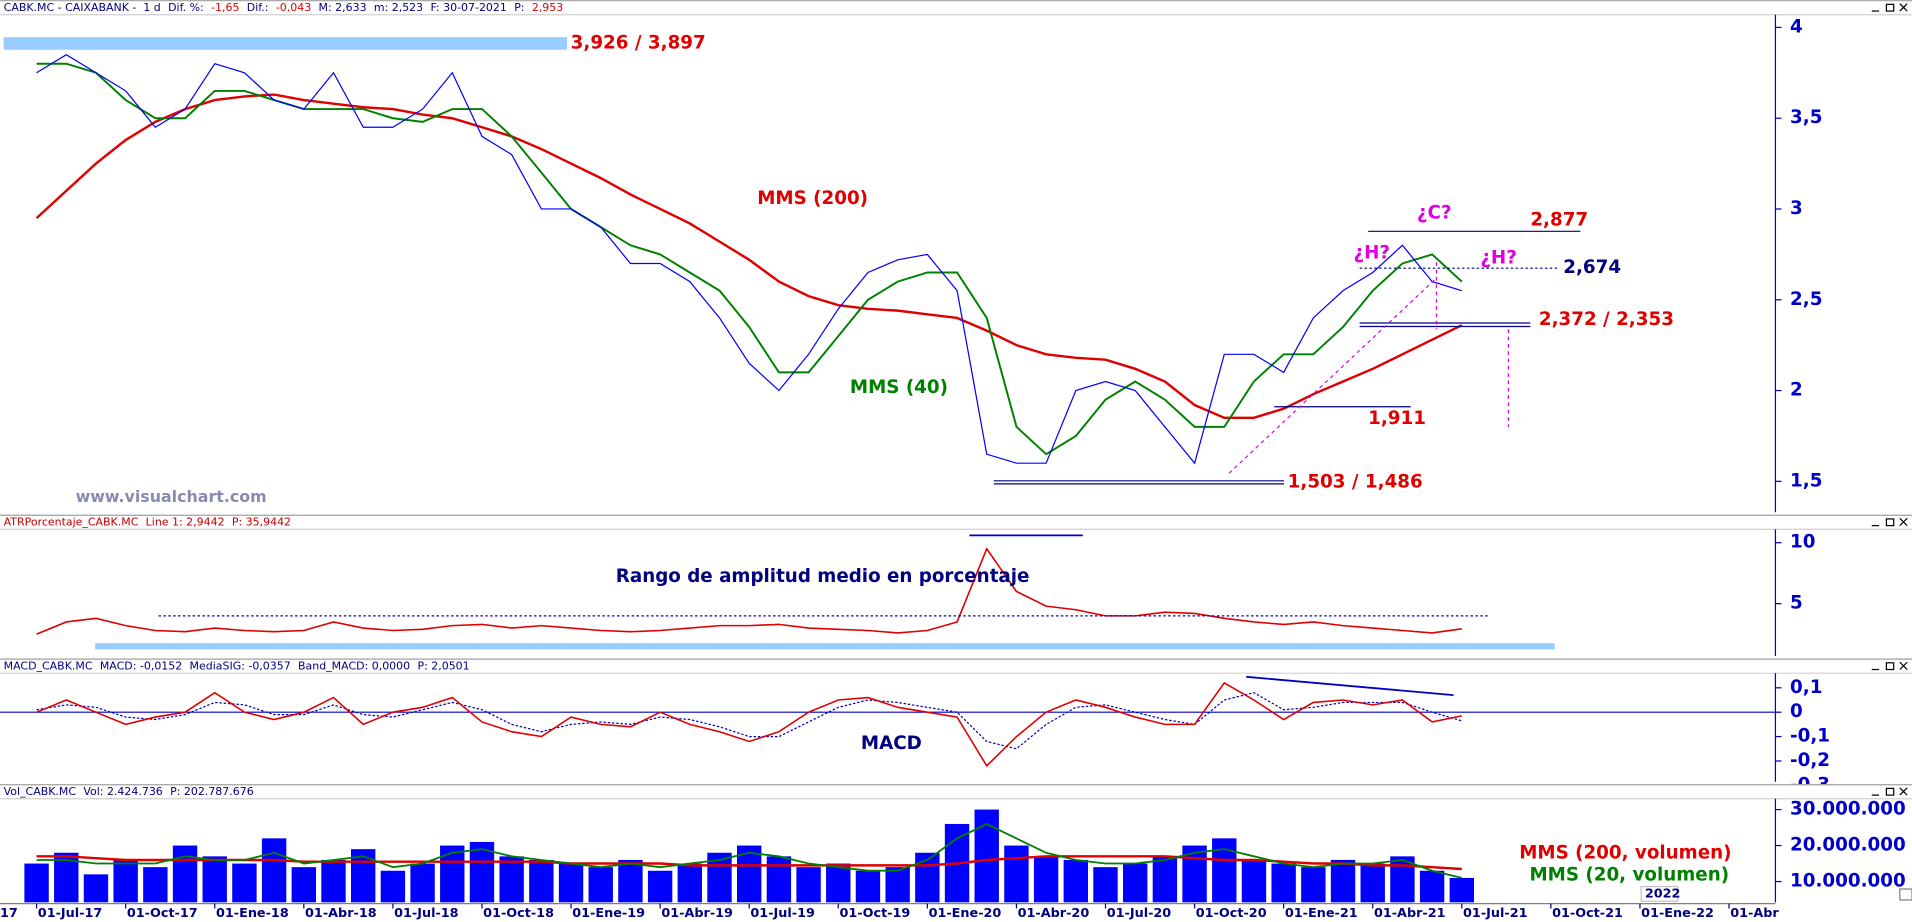 The image size is (1912, 922). What do you see at coordinates (1806, 687) in the screenshot?
I see `y-tick-label: 0,1` at bounding box center [1806, 687].